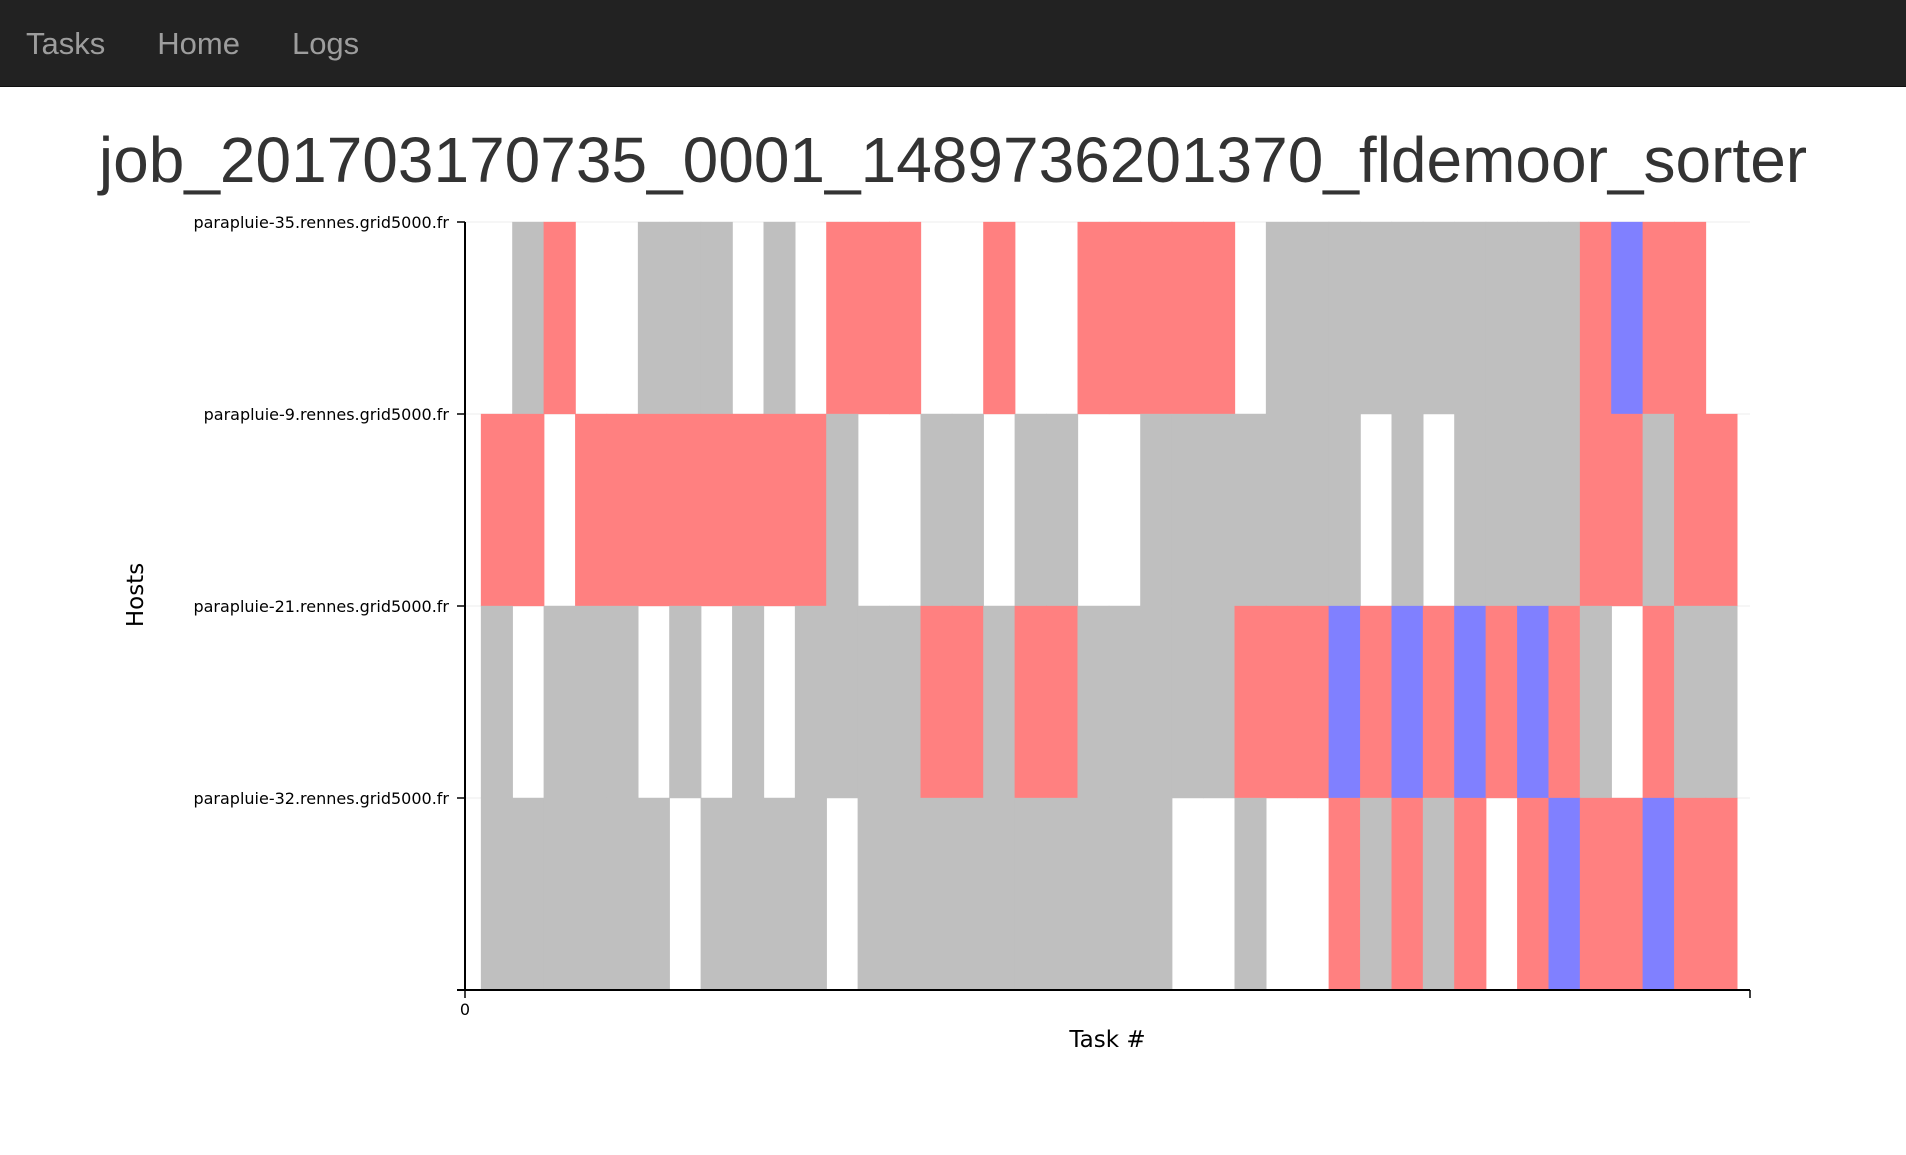 The width and height of the screenshot is (1906, 1155). Describe the element at coordinates (1106, 1040) in the screenshot. I see `x-axis-title: Task #` at that location.